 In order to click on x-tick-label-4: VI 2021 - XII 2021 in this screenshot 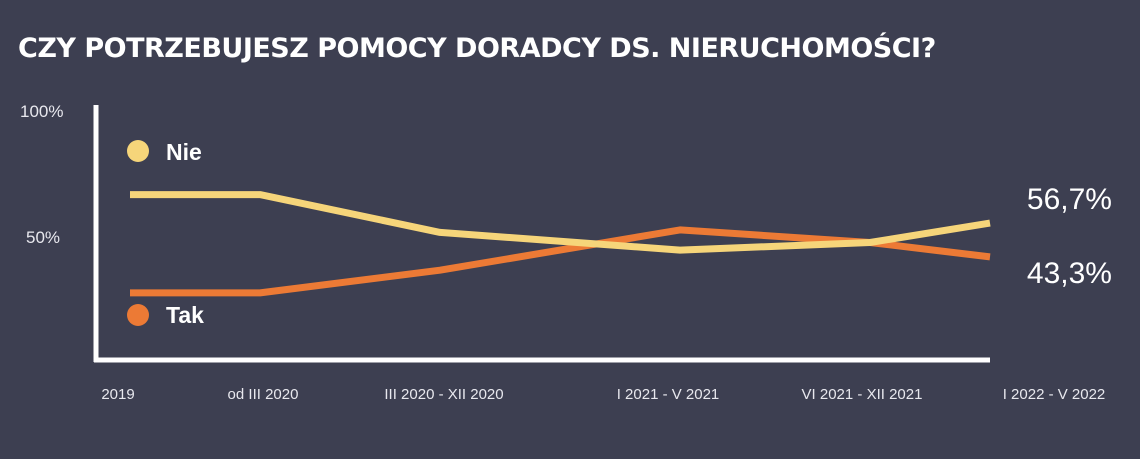, I will do `click(862, 394)`.